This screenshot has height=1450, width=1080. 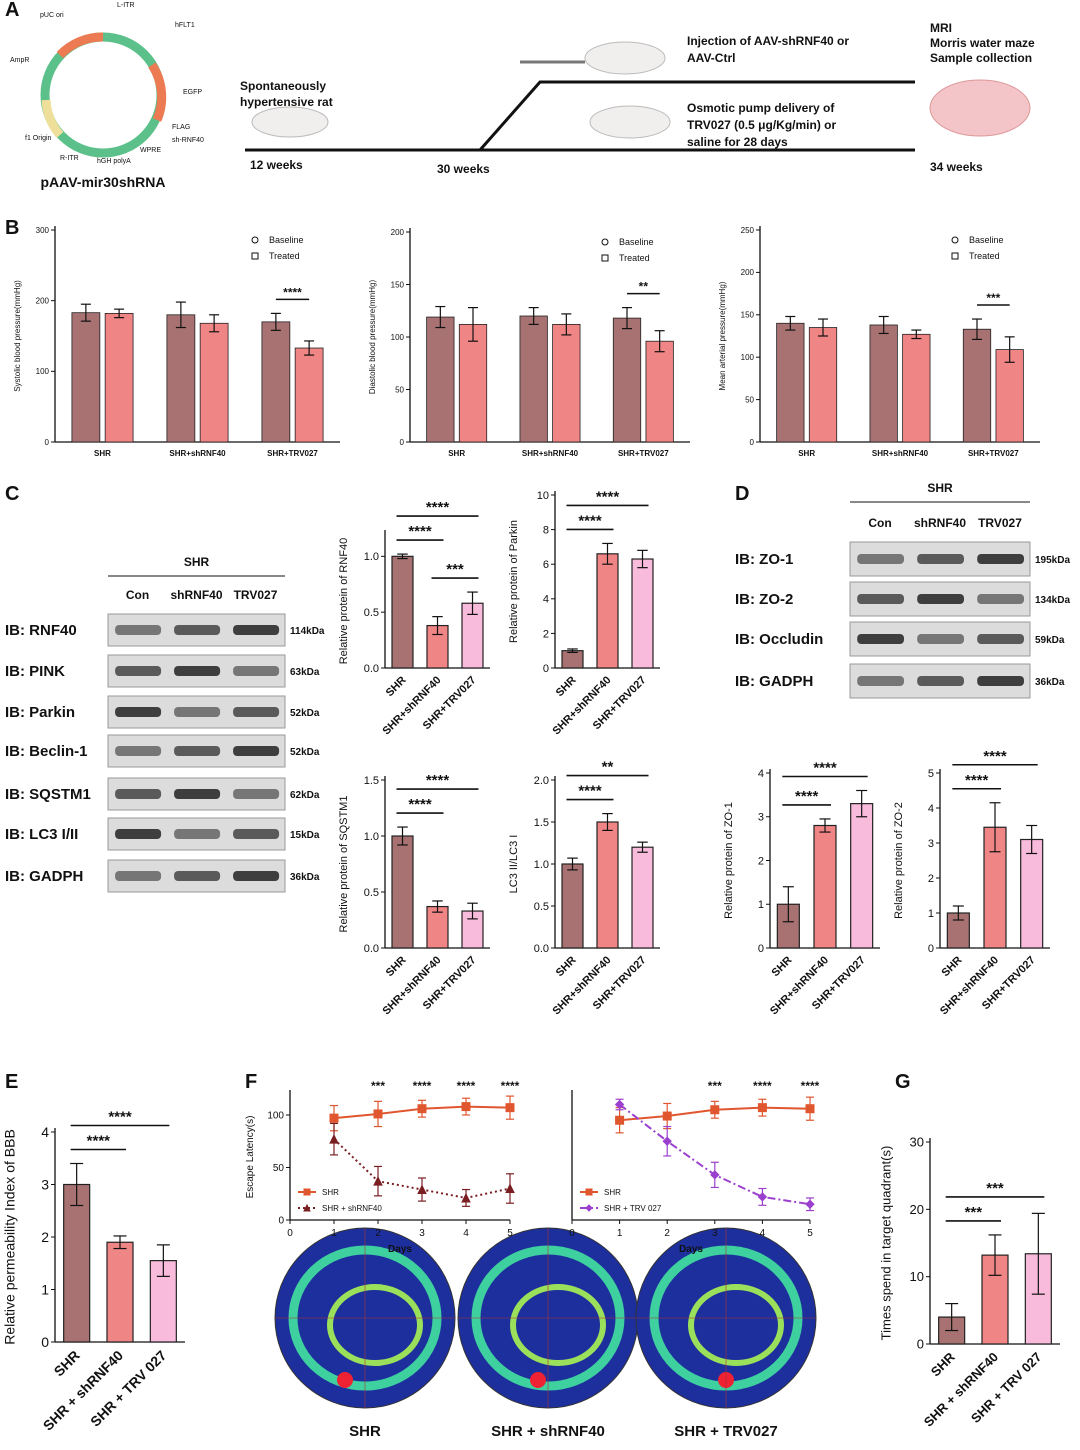 What do you see at coordinates (899, 860) in the screenshot?
I see `y-axis-label: Relative protein of ZO-2` at bounding box center [899, 860].